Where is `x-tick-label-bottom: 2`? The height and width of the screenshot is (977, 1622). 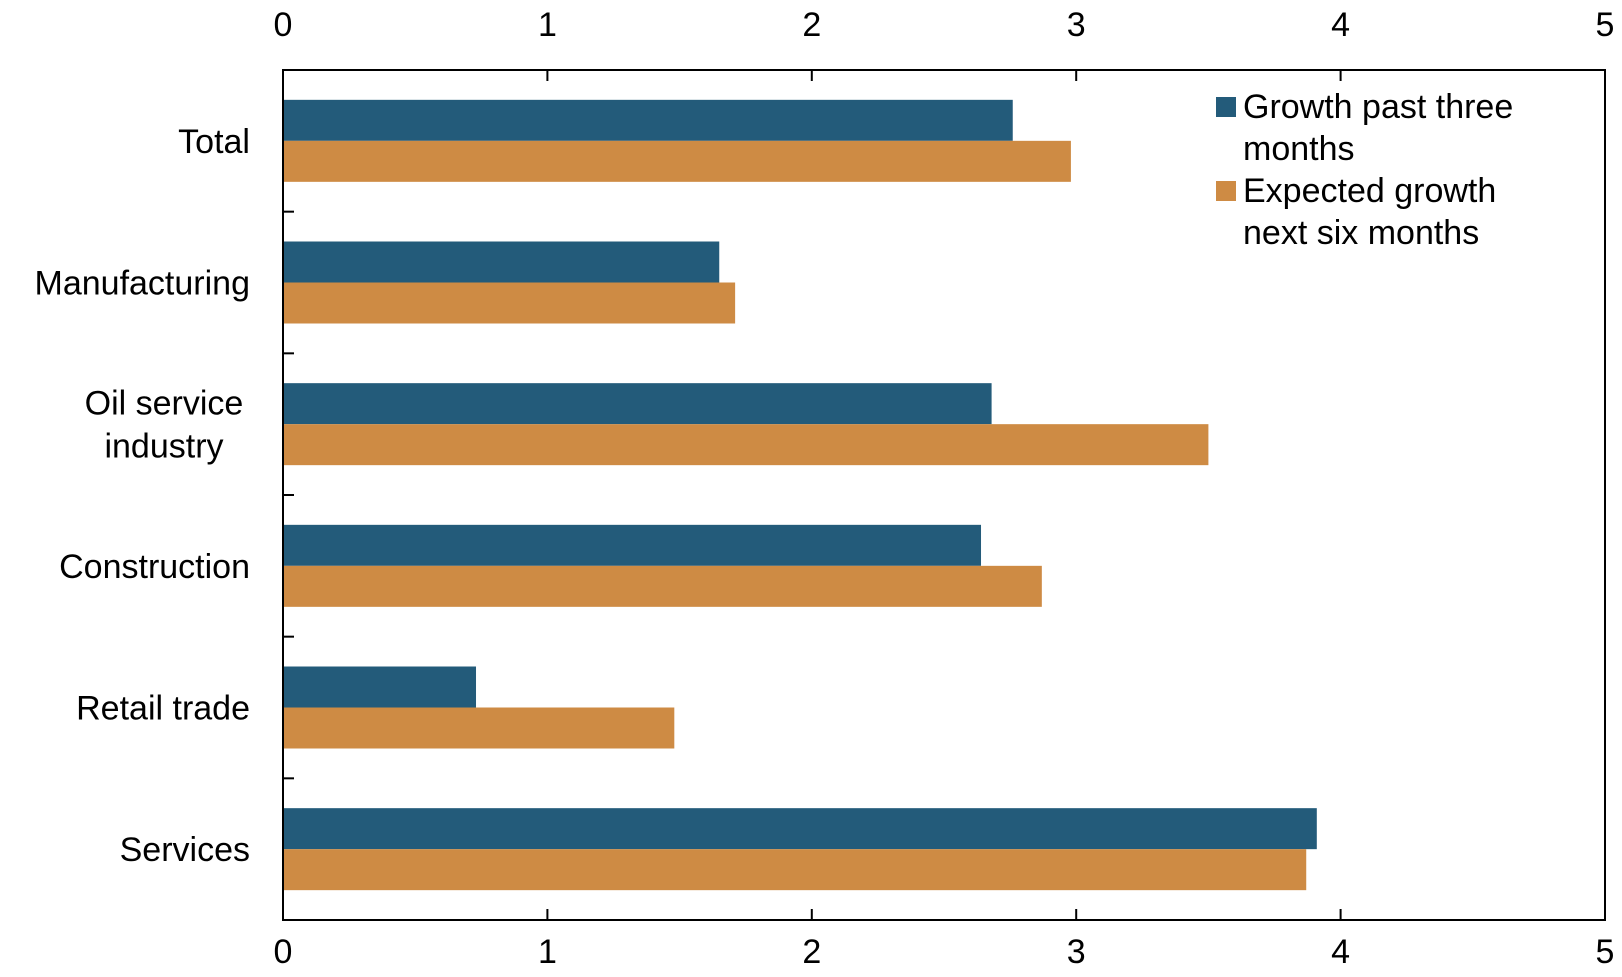
x-tick-label-bottom: 2 is located at coordinates (811, 952).